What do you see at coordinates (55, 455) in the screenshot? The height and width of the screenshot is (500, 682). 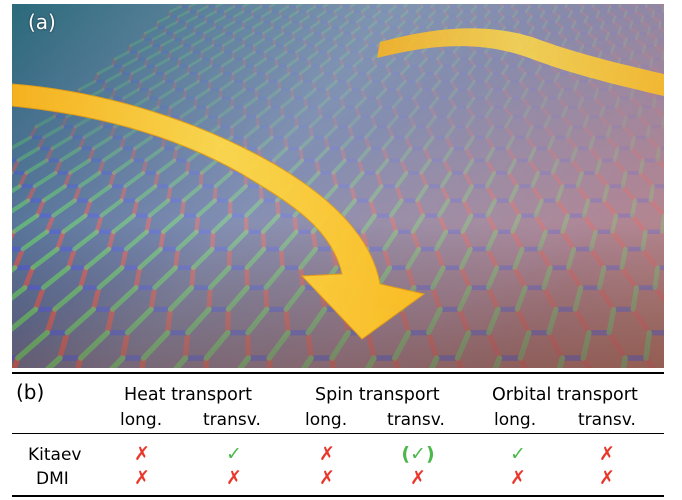 I see `row-label-kitaev: Kitaev` at bounding box center [55, 455].